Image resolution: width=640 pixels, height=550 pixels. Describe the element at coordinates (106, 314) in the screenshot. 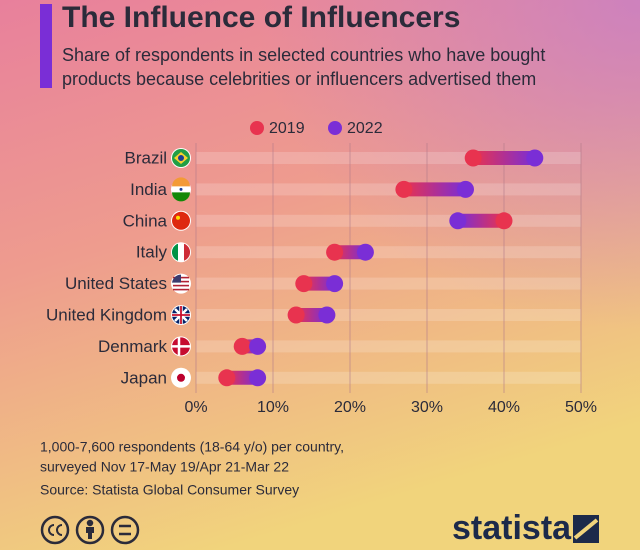

I see `y-tick-label: United Kingdom` at that location.